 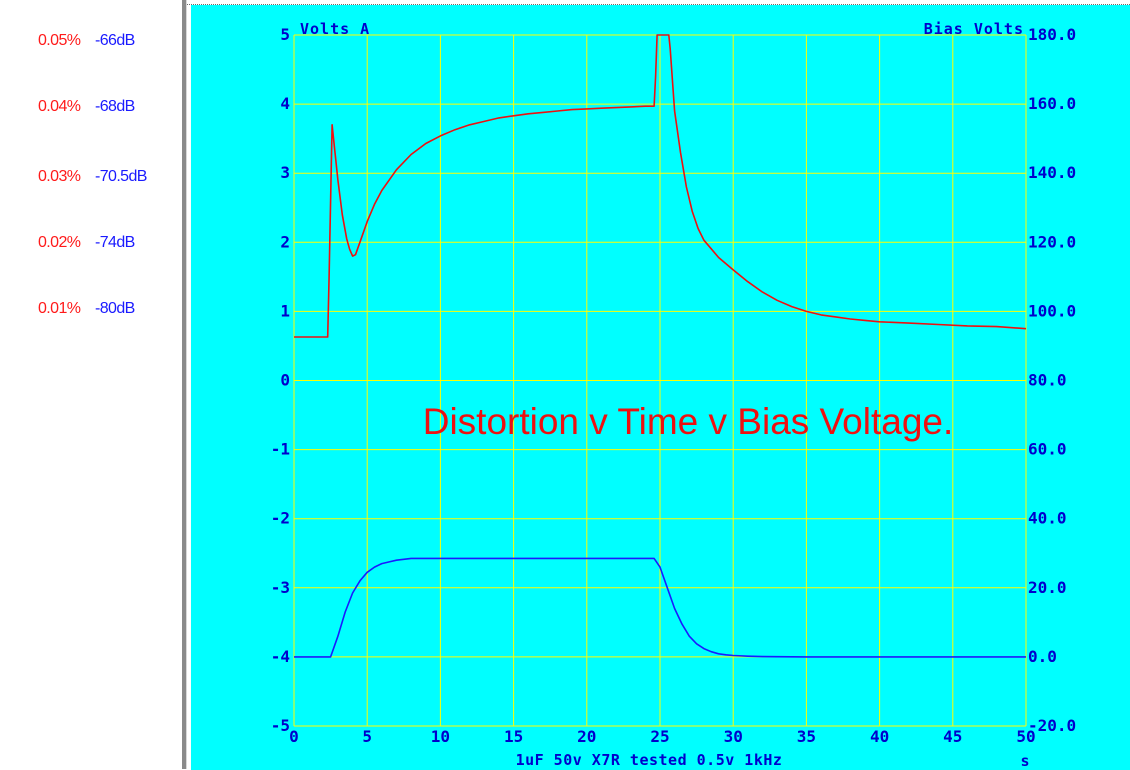 What do you see at coordinates (1025, 736) in the screenshot?
I see `x-tick-label: 50` at bounding box center [1025, 736].